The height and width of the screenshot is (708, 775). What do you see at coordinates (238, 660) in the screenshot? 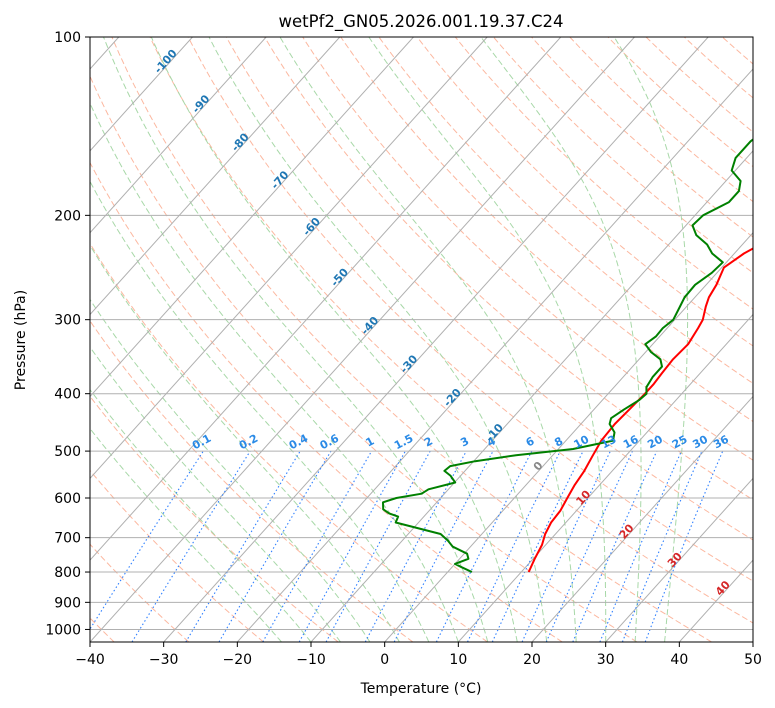
I see `x-tick-label: −20` at bounding box center [238, 660].